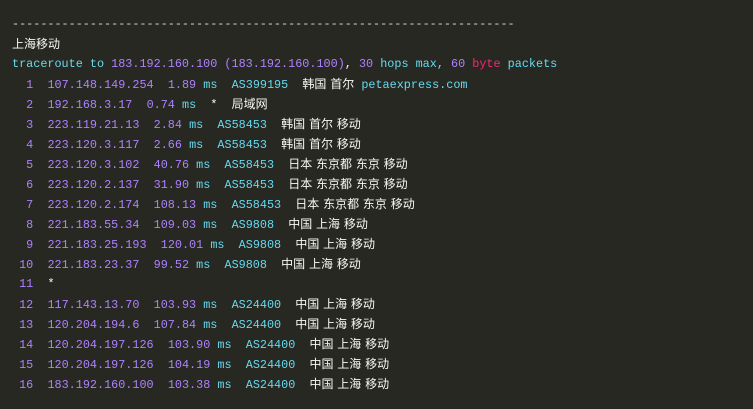 This screenshot has height=409, width=753. I want to click on hop-number: 2, so click(26, 105).